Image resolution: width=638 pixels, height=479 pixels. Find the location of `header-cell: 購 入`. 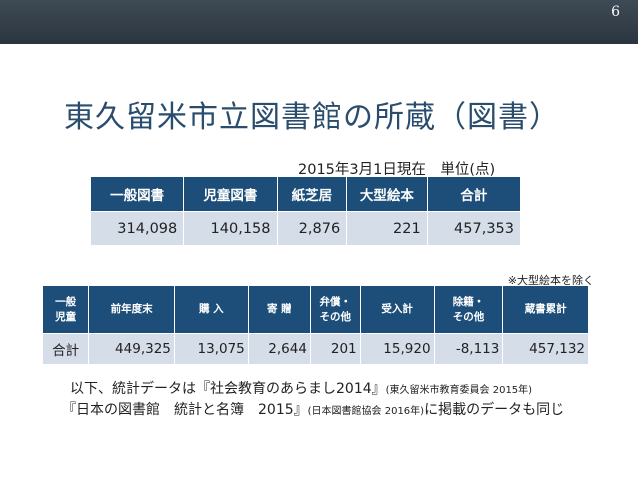

header-cell: 購 入 is located at coordinates (211, 309).